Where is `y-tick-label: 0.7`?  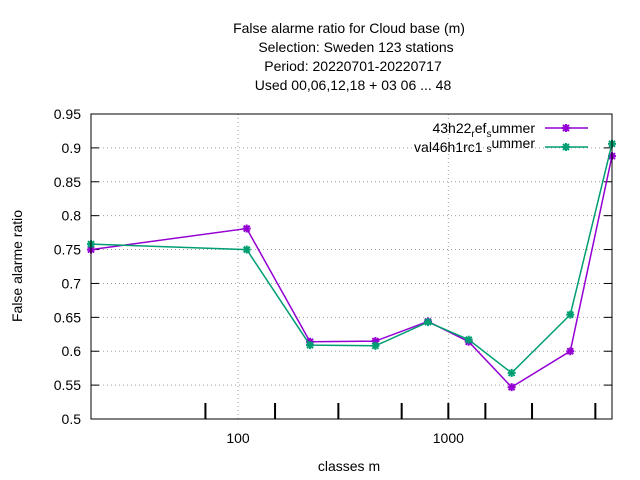
y-tick-label: 0.7 is located at coordinates (72, 283).